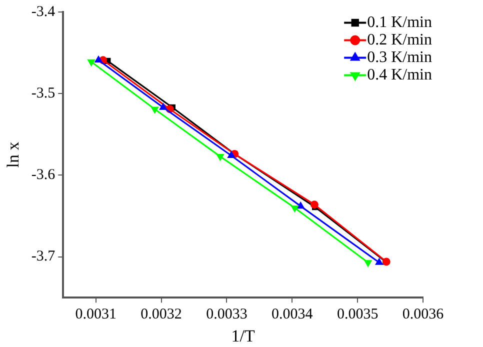 The width and height of the screenshot is (483, 347). What do you see at coordinates (43, 12) in the screenshot?
I see `y-tick-label: -3.4` at bounding box center [43, 12].